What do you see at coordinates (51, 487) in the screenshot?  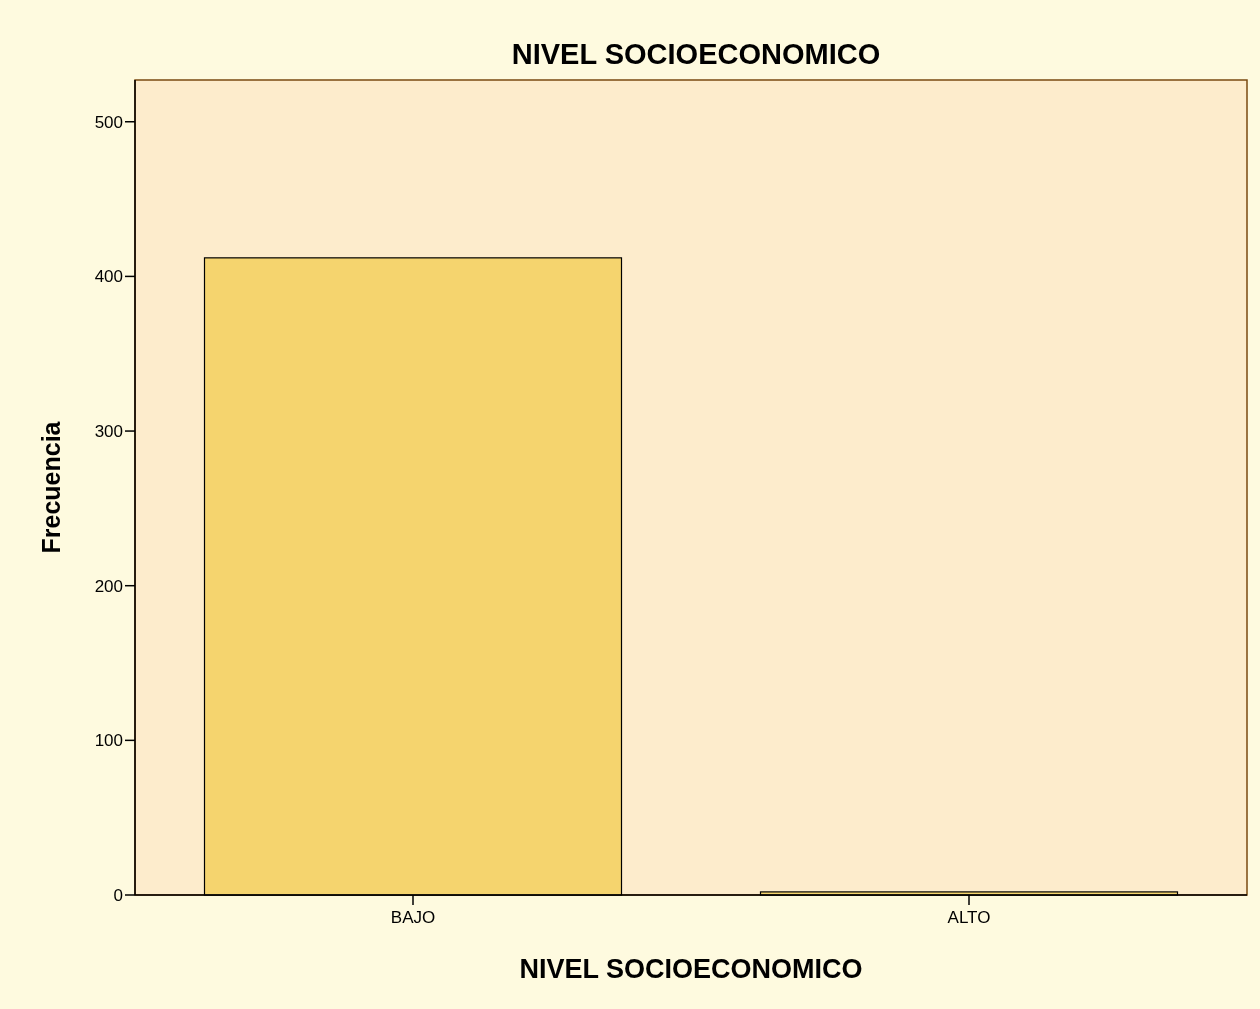 I see `y-axis-title: Frecuencia` at bounding box center [51, 487].